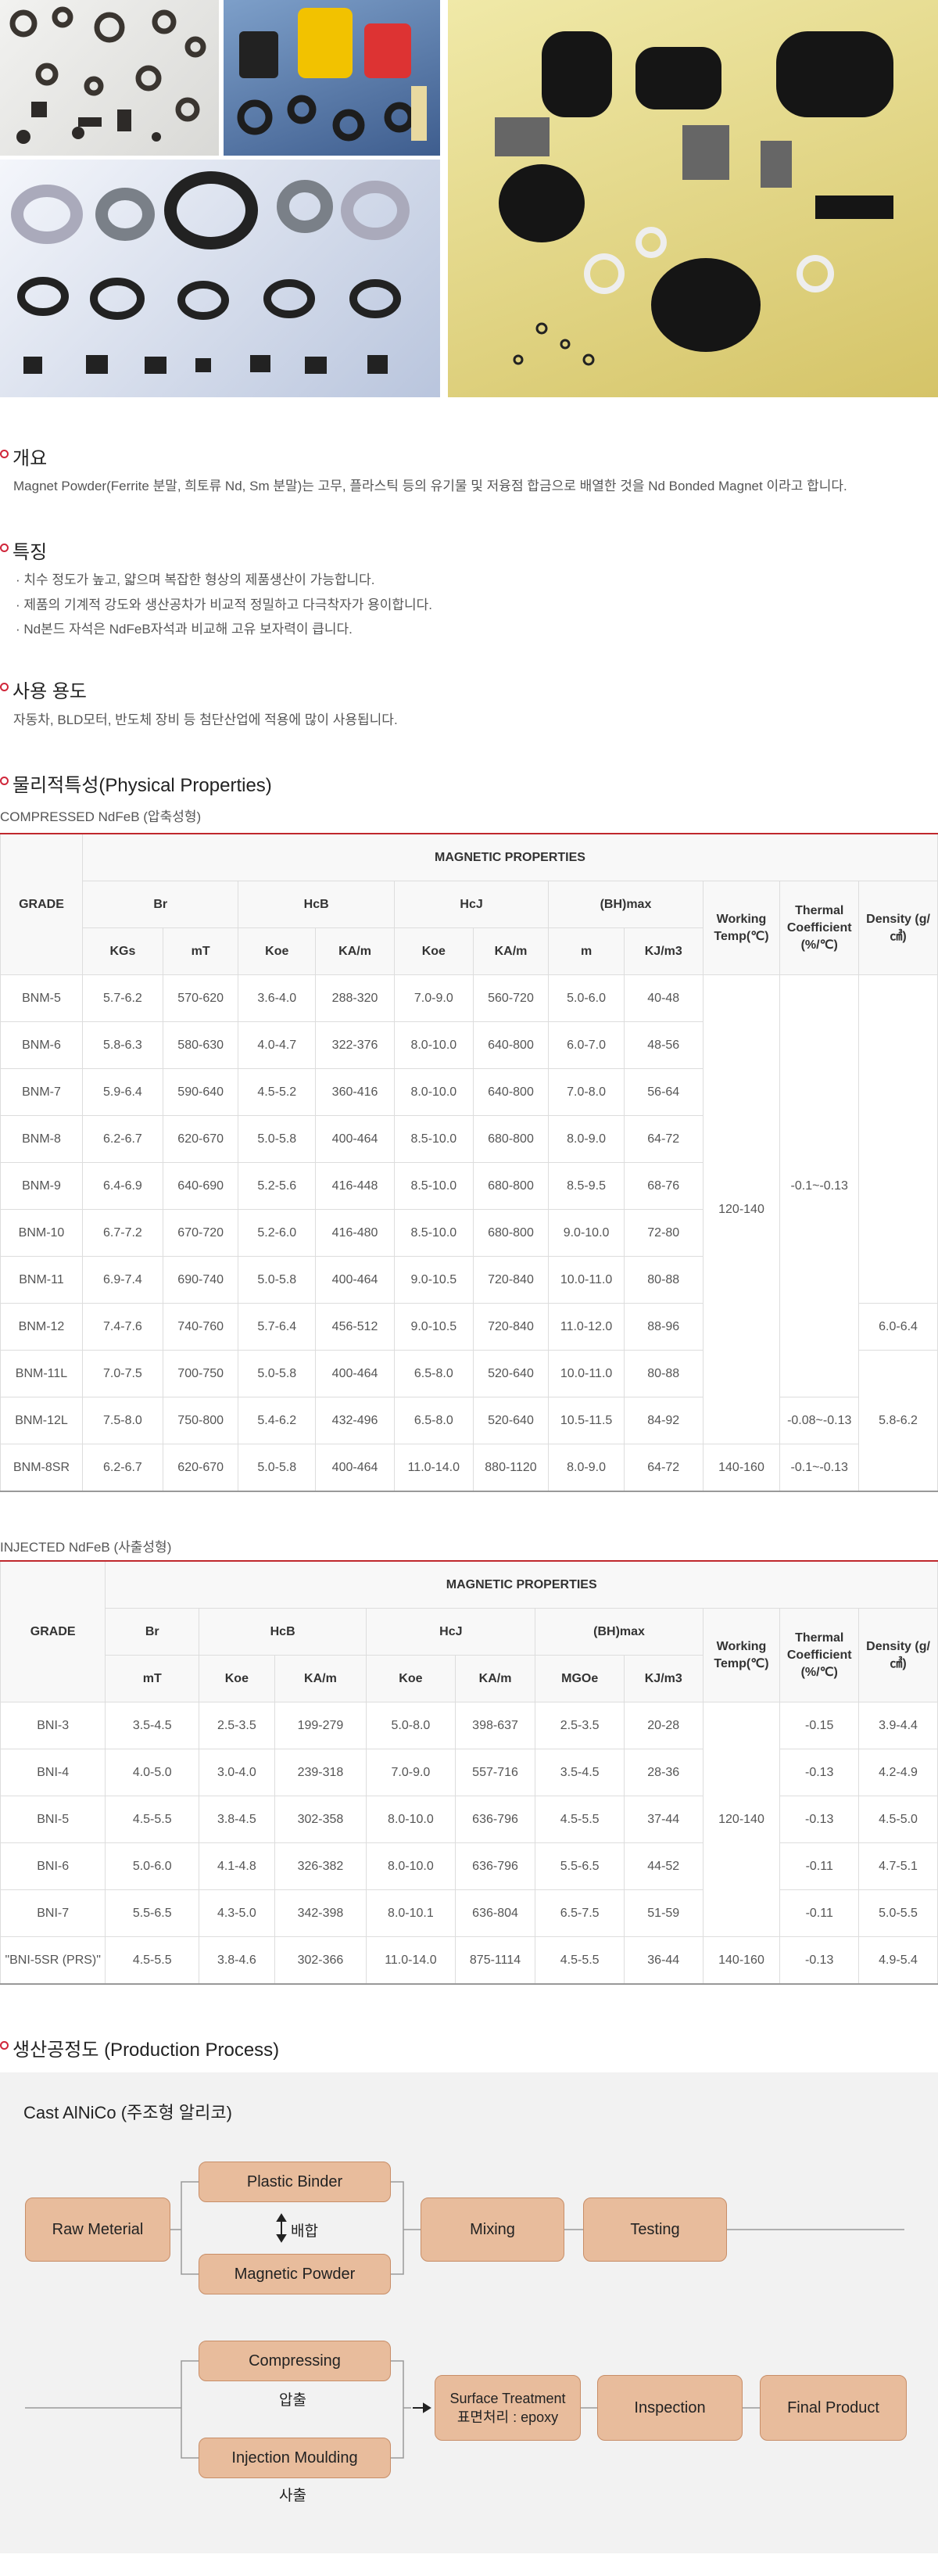 The height and width of the screenshot is (2576, 938). I want to click on value-cell: 8.0-10.1, so click(411, 1913).